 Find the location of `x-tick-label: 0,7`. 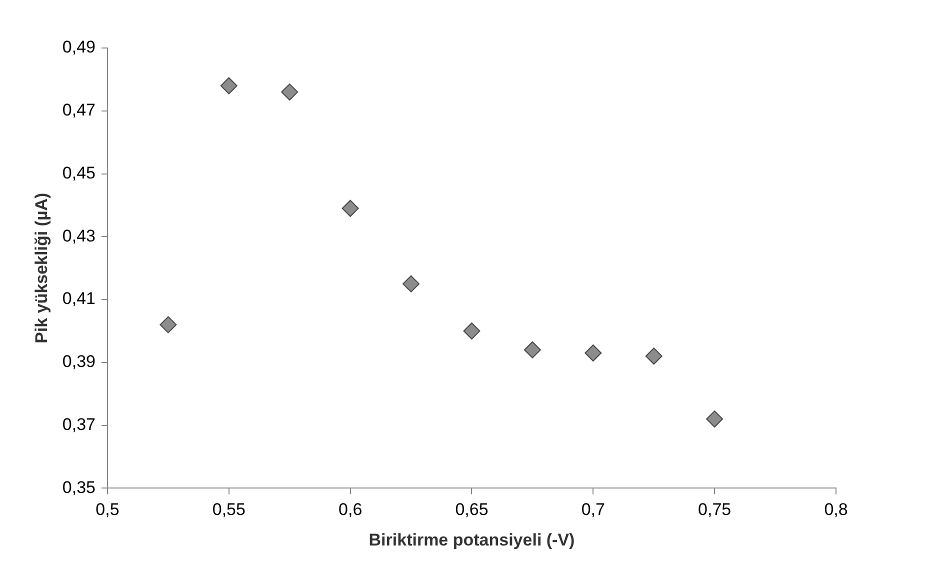

x-tick-label: 0,7 is located at coordinates (593, 510).